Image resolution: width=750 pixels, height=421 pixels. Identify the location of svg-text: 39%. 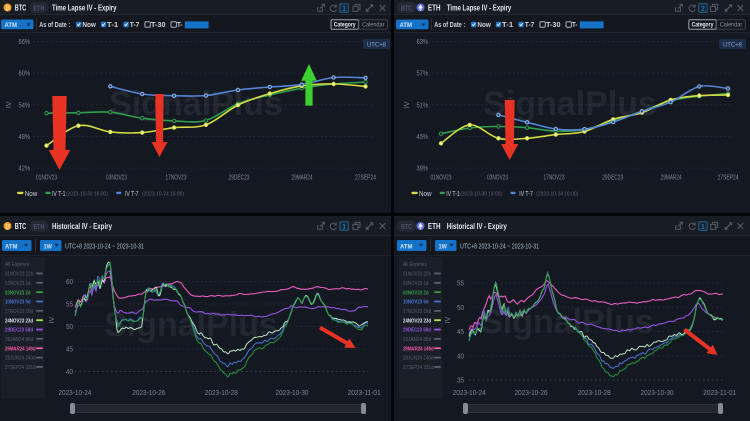
(423, 168).